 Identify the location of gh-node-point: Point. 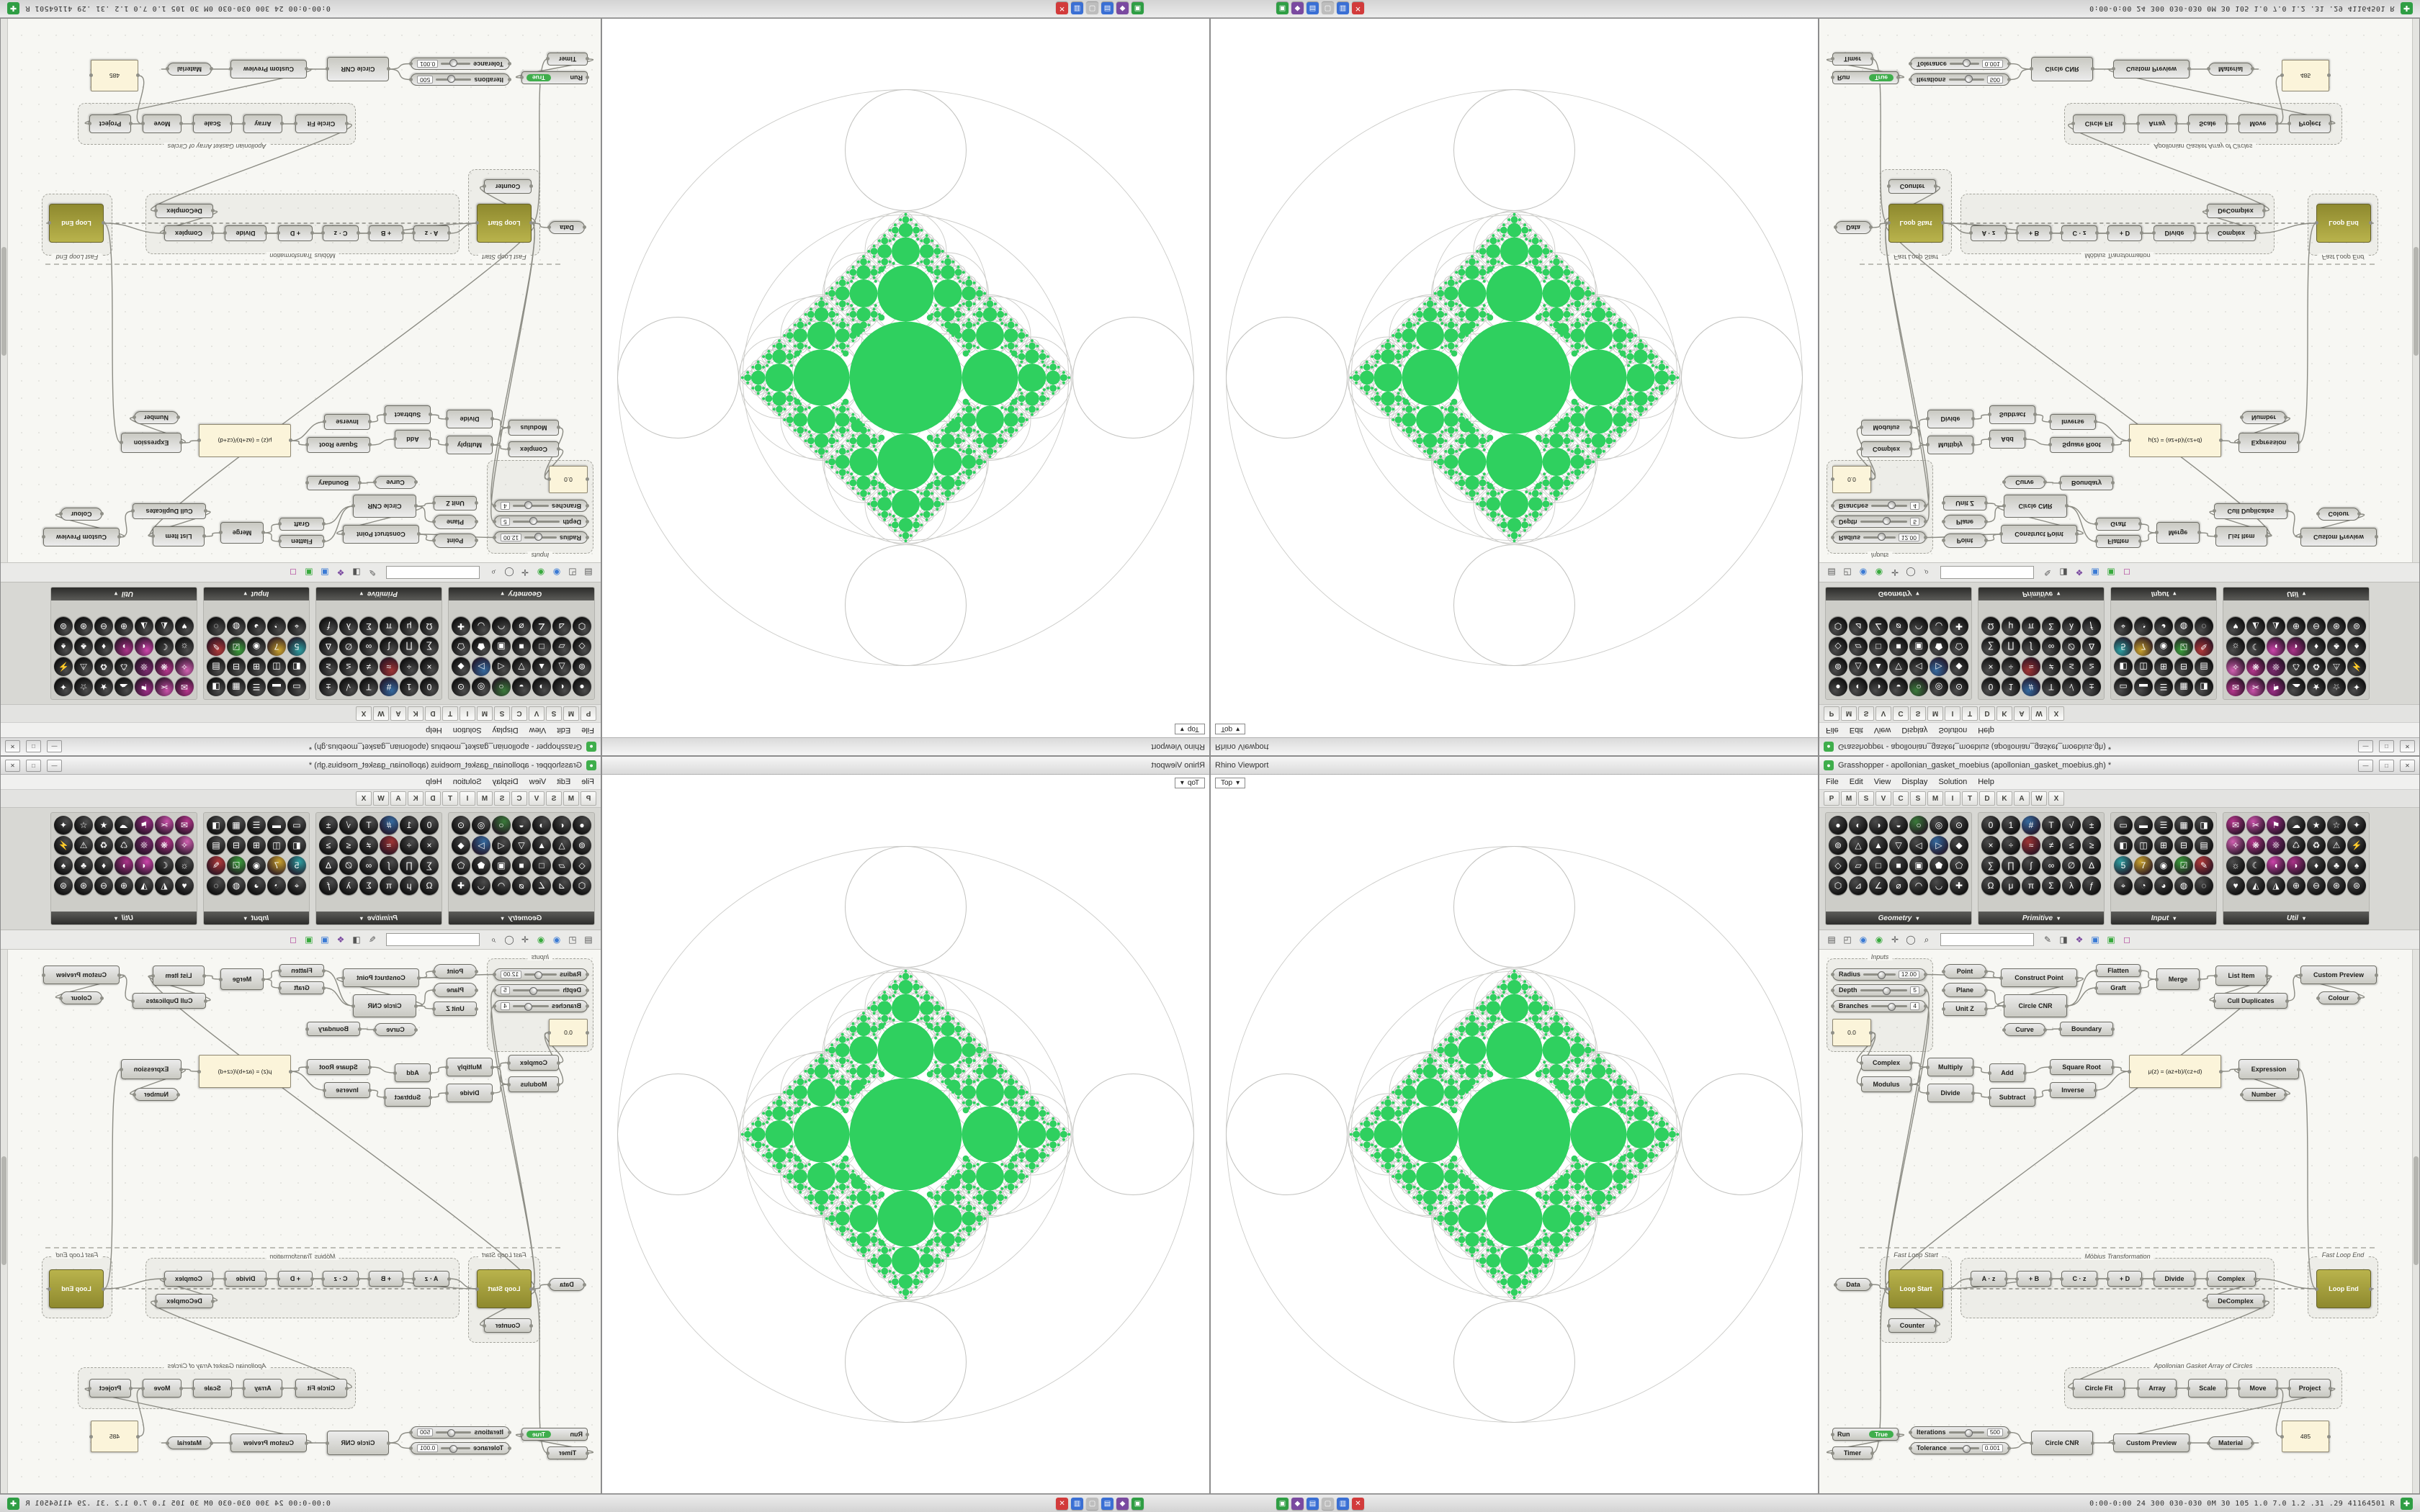
(1964, 541).